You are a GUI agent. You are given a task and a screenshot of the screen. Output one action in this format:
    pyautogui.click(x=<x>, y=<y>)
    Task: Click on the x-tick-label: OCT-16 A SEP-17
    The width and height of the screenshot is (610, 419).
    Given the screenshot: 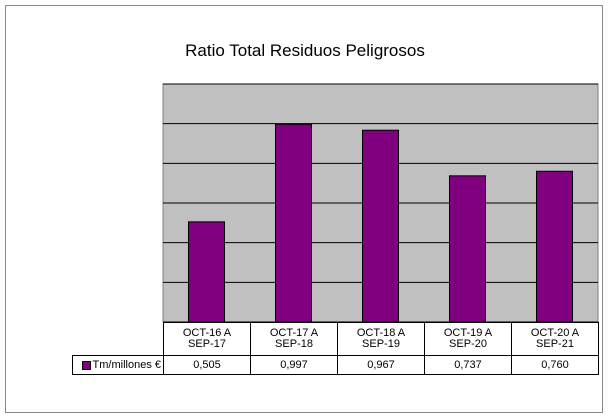 What is the action you would take?
    pyautogui.click(x=207, y=339)
    